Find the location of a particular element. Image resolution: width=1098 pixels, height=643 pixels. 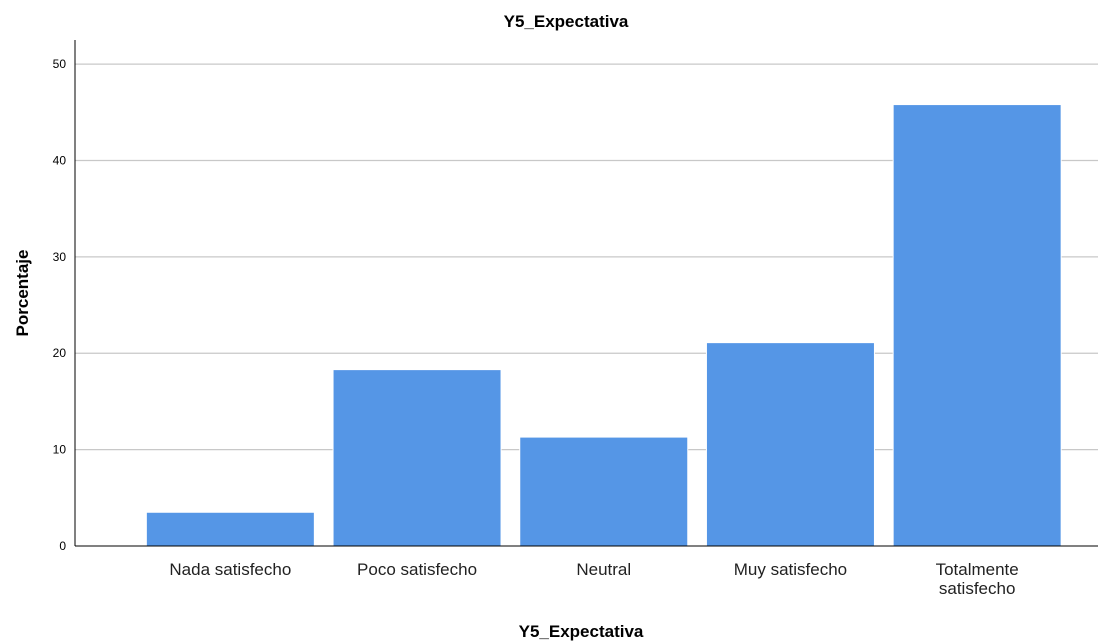

x-tick-label: Totalmente satisfecho is located at coordinates (977, 579).